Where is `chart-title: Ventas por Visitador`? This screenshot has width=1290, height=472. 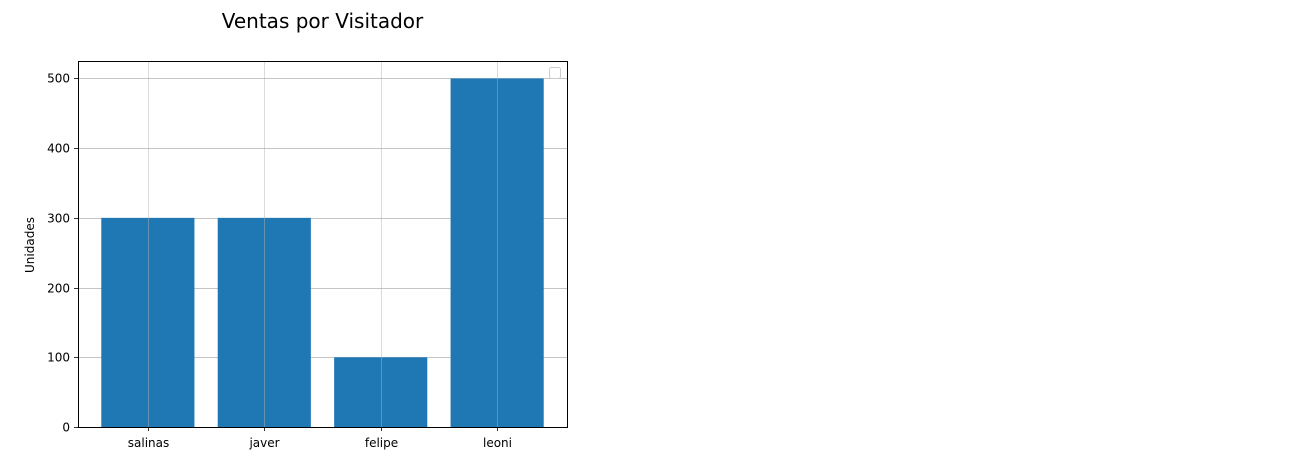
chart-title: Ventas por Visitador is located at coordinates (322, 21).